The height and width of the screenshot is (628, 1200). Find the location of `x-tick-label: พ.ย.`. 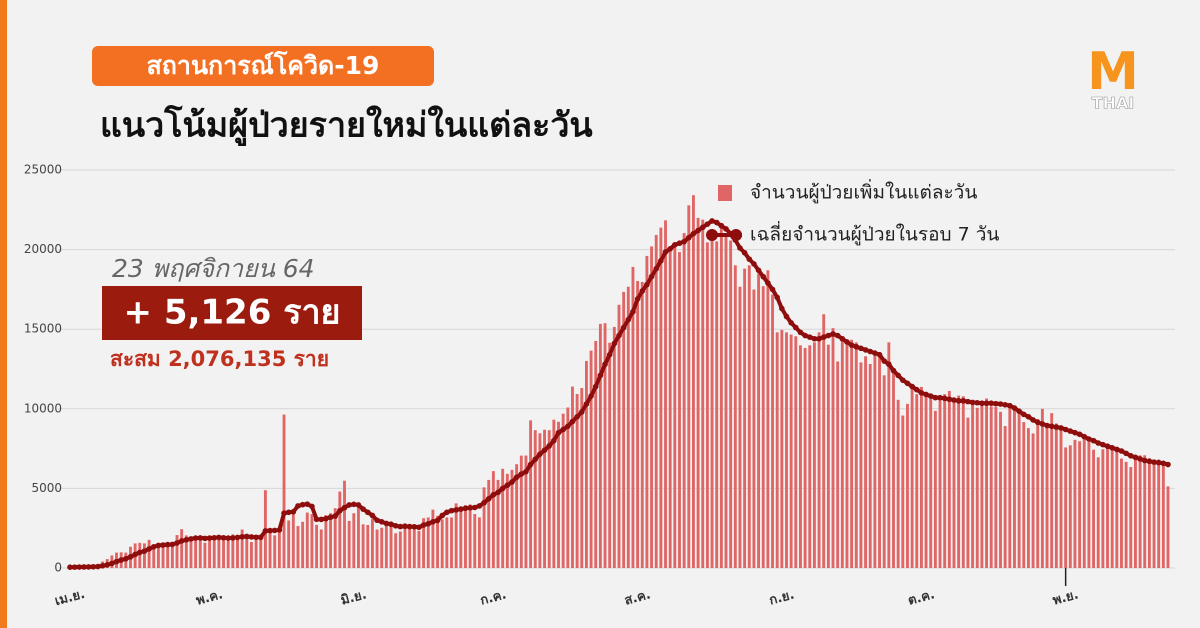

x-tick-label: พ.ย. is located at coordinates (1065, 597).